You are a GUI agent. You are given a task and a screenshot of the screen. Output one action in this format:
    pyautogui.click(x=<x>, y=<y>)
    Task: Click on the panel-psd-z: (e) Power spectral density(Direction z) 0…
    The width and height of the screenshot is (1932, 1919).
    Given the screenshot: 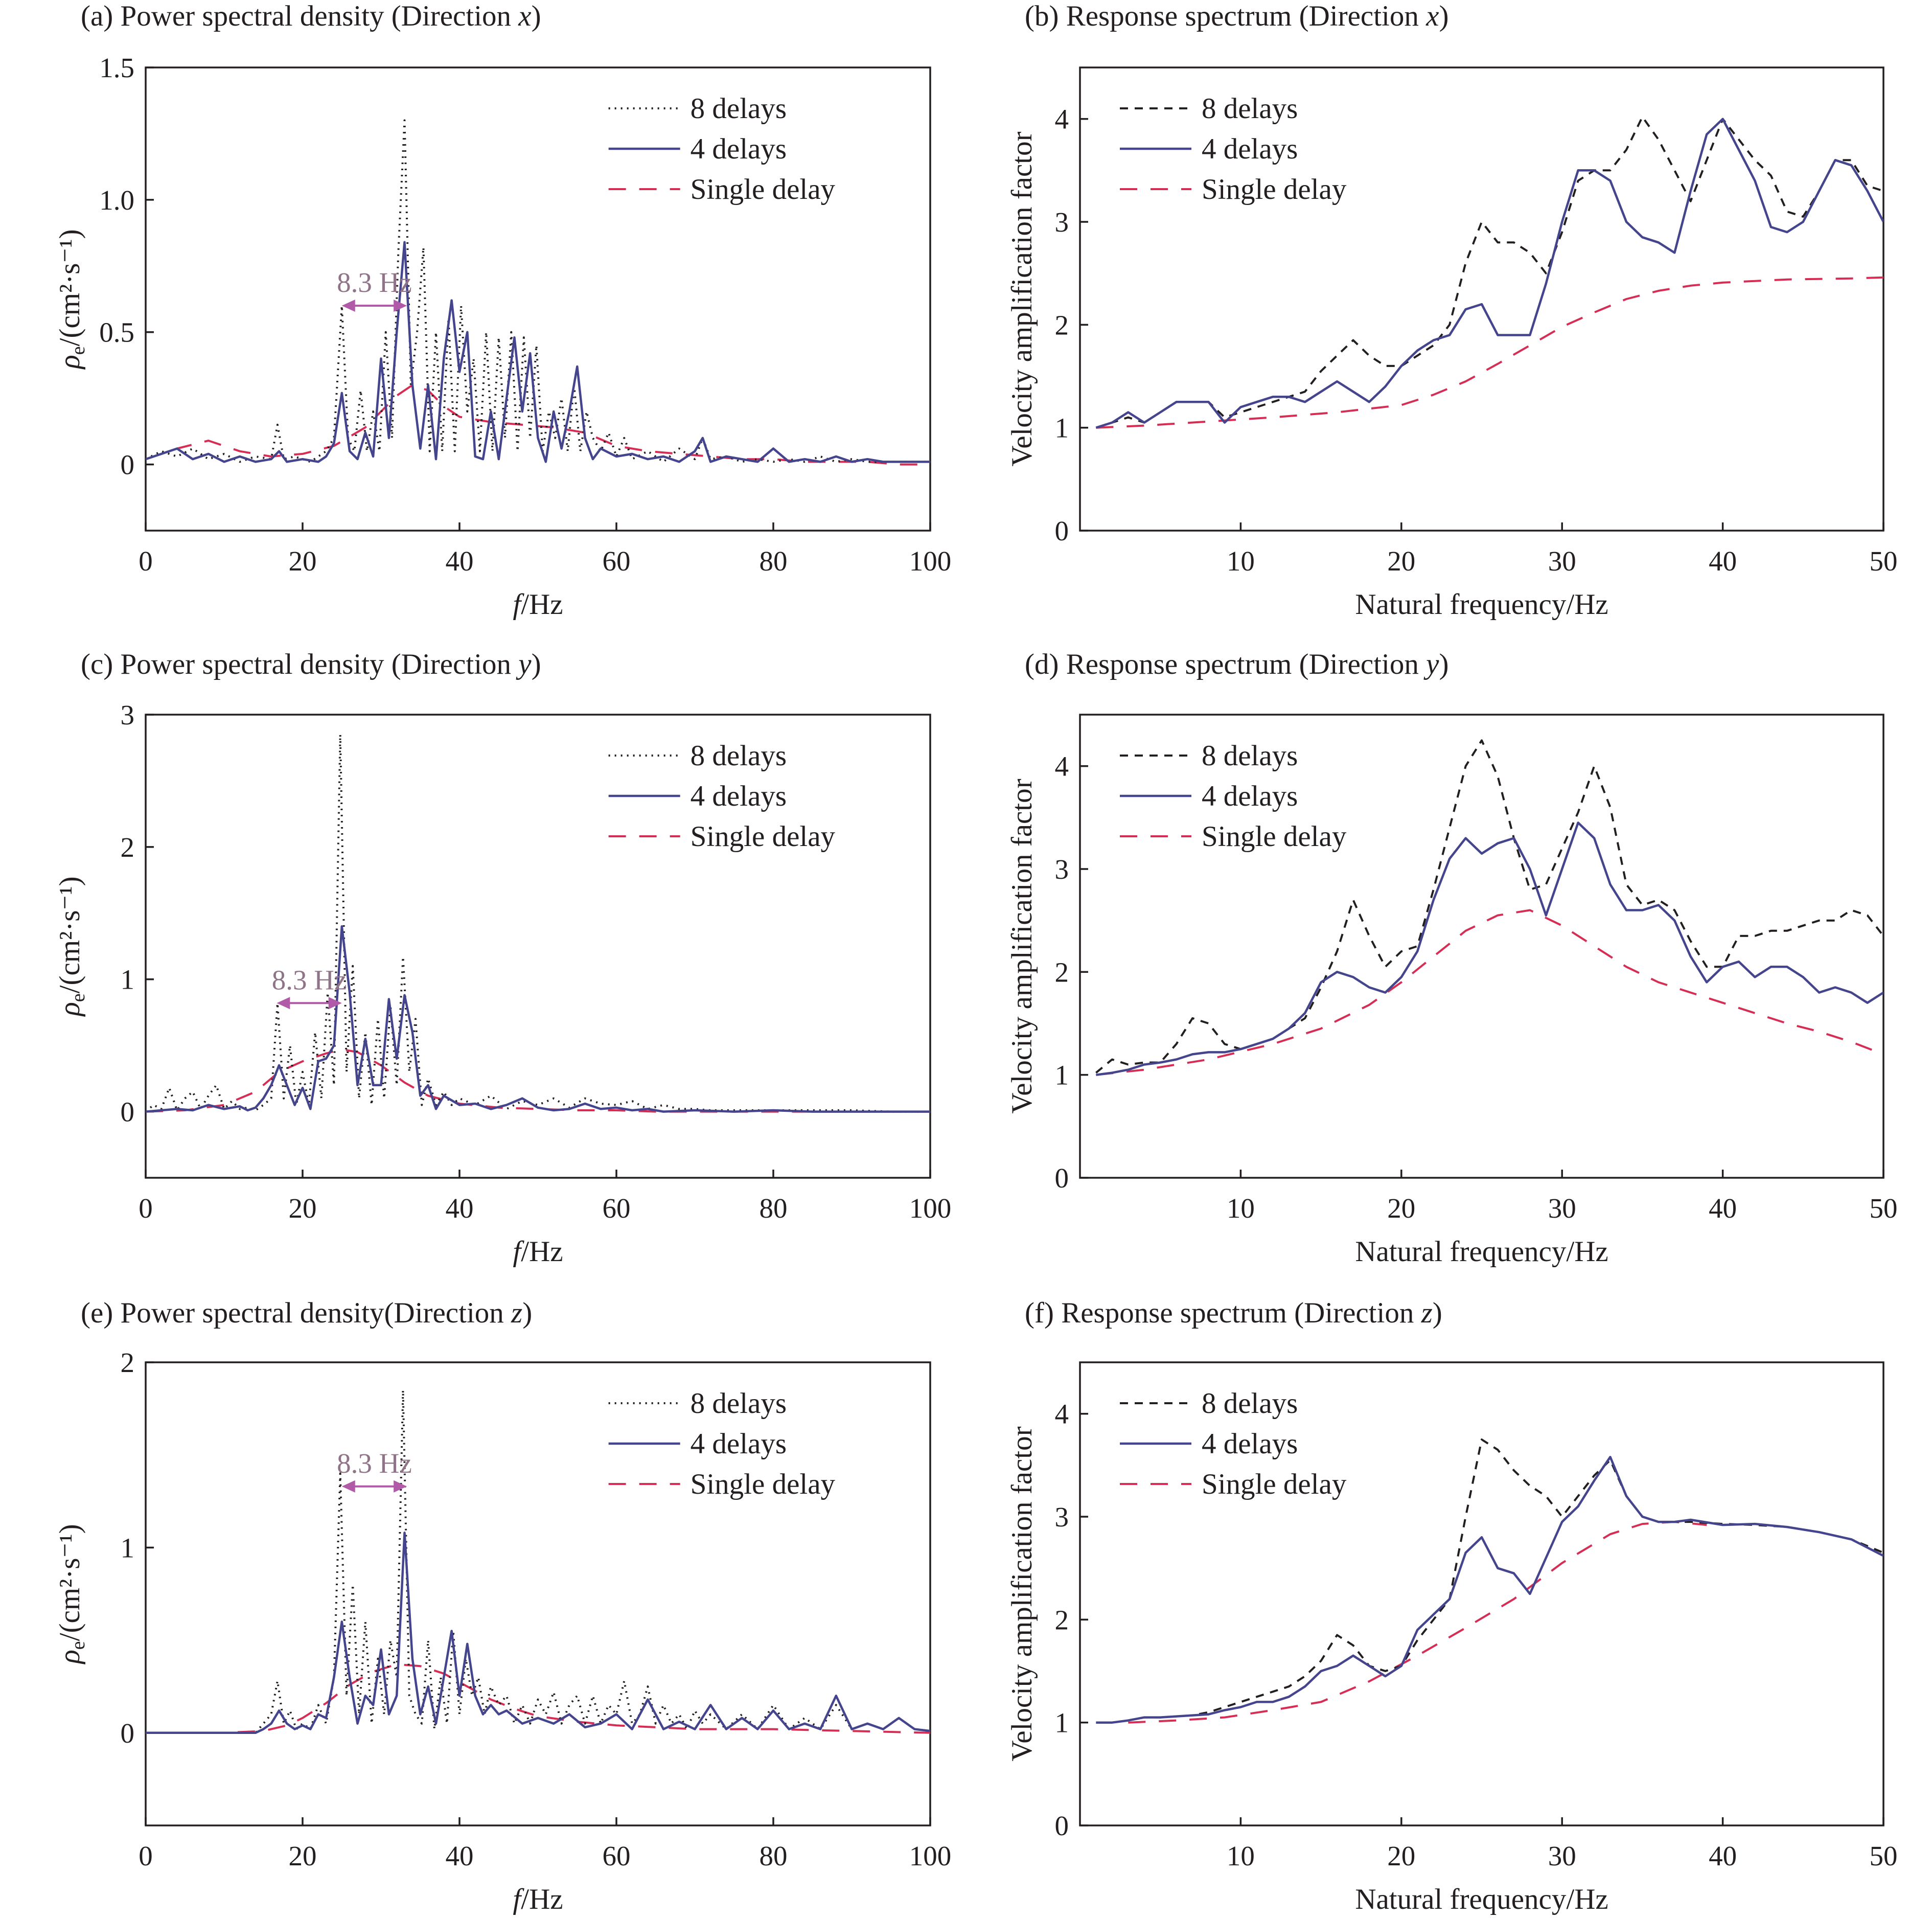 What is the action you would take?
    pyautogui.click(x=502, y=1606)
    